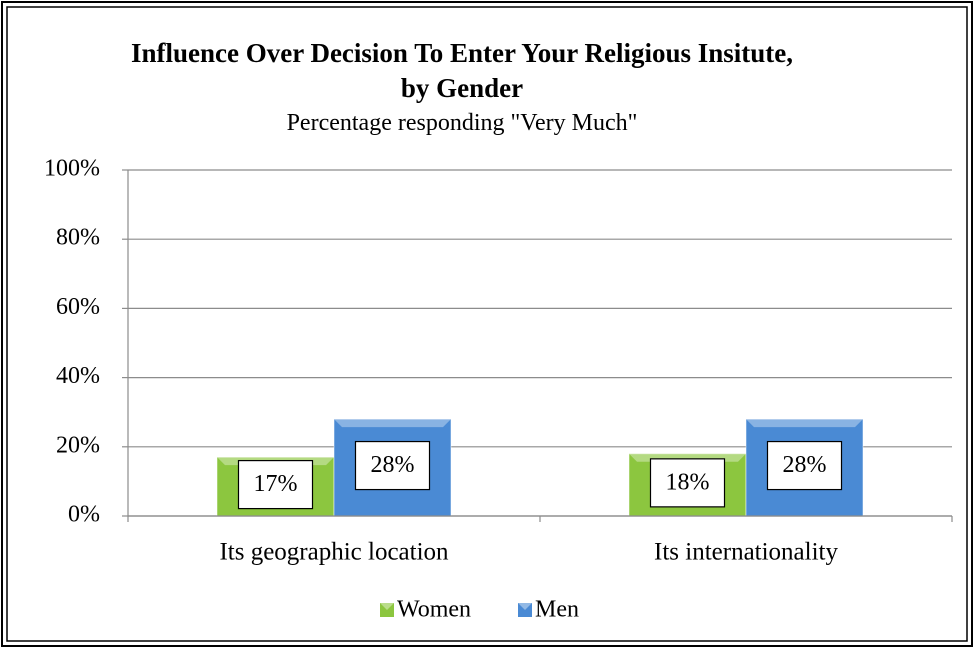  Describe the element at coordinates (72, 169) in the screenshot. I see `y-tick-label: 100%` at that location.